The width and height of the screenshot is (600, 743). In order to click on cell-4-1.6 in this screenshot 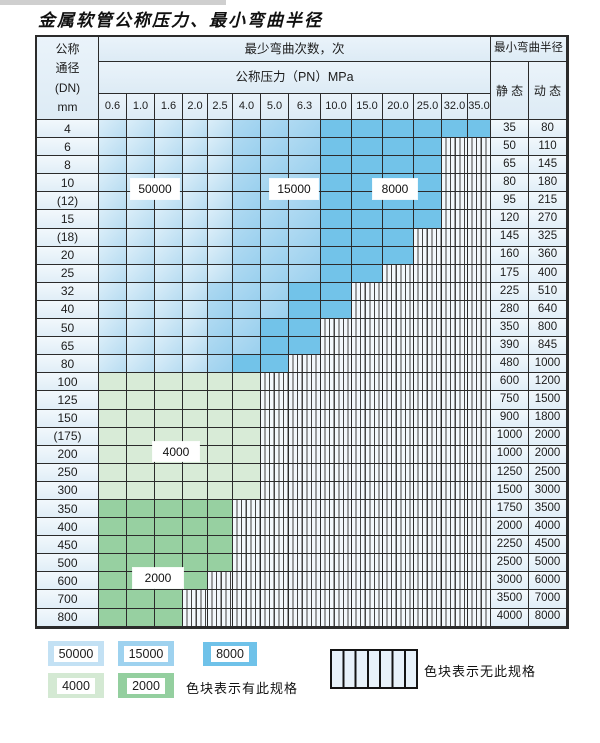, I will do `click(169, 129)`.